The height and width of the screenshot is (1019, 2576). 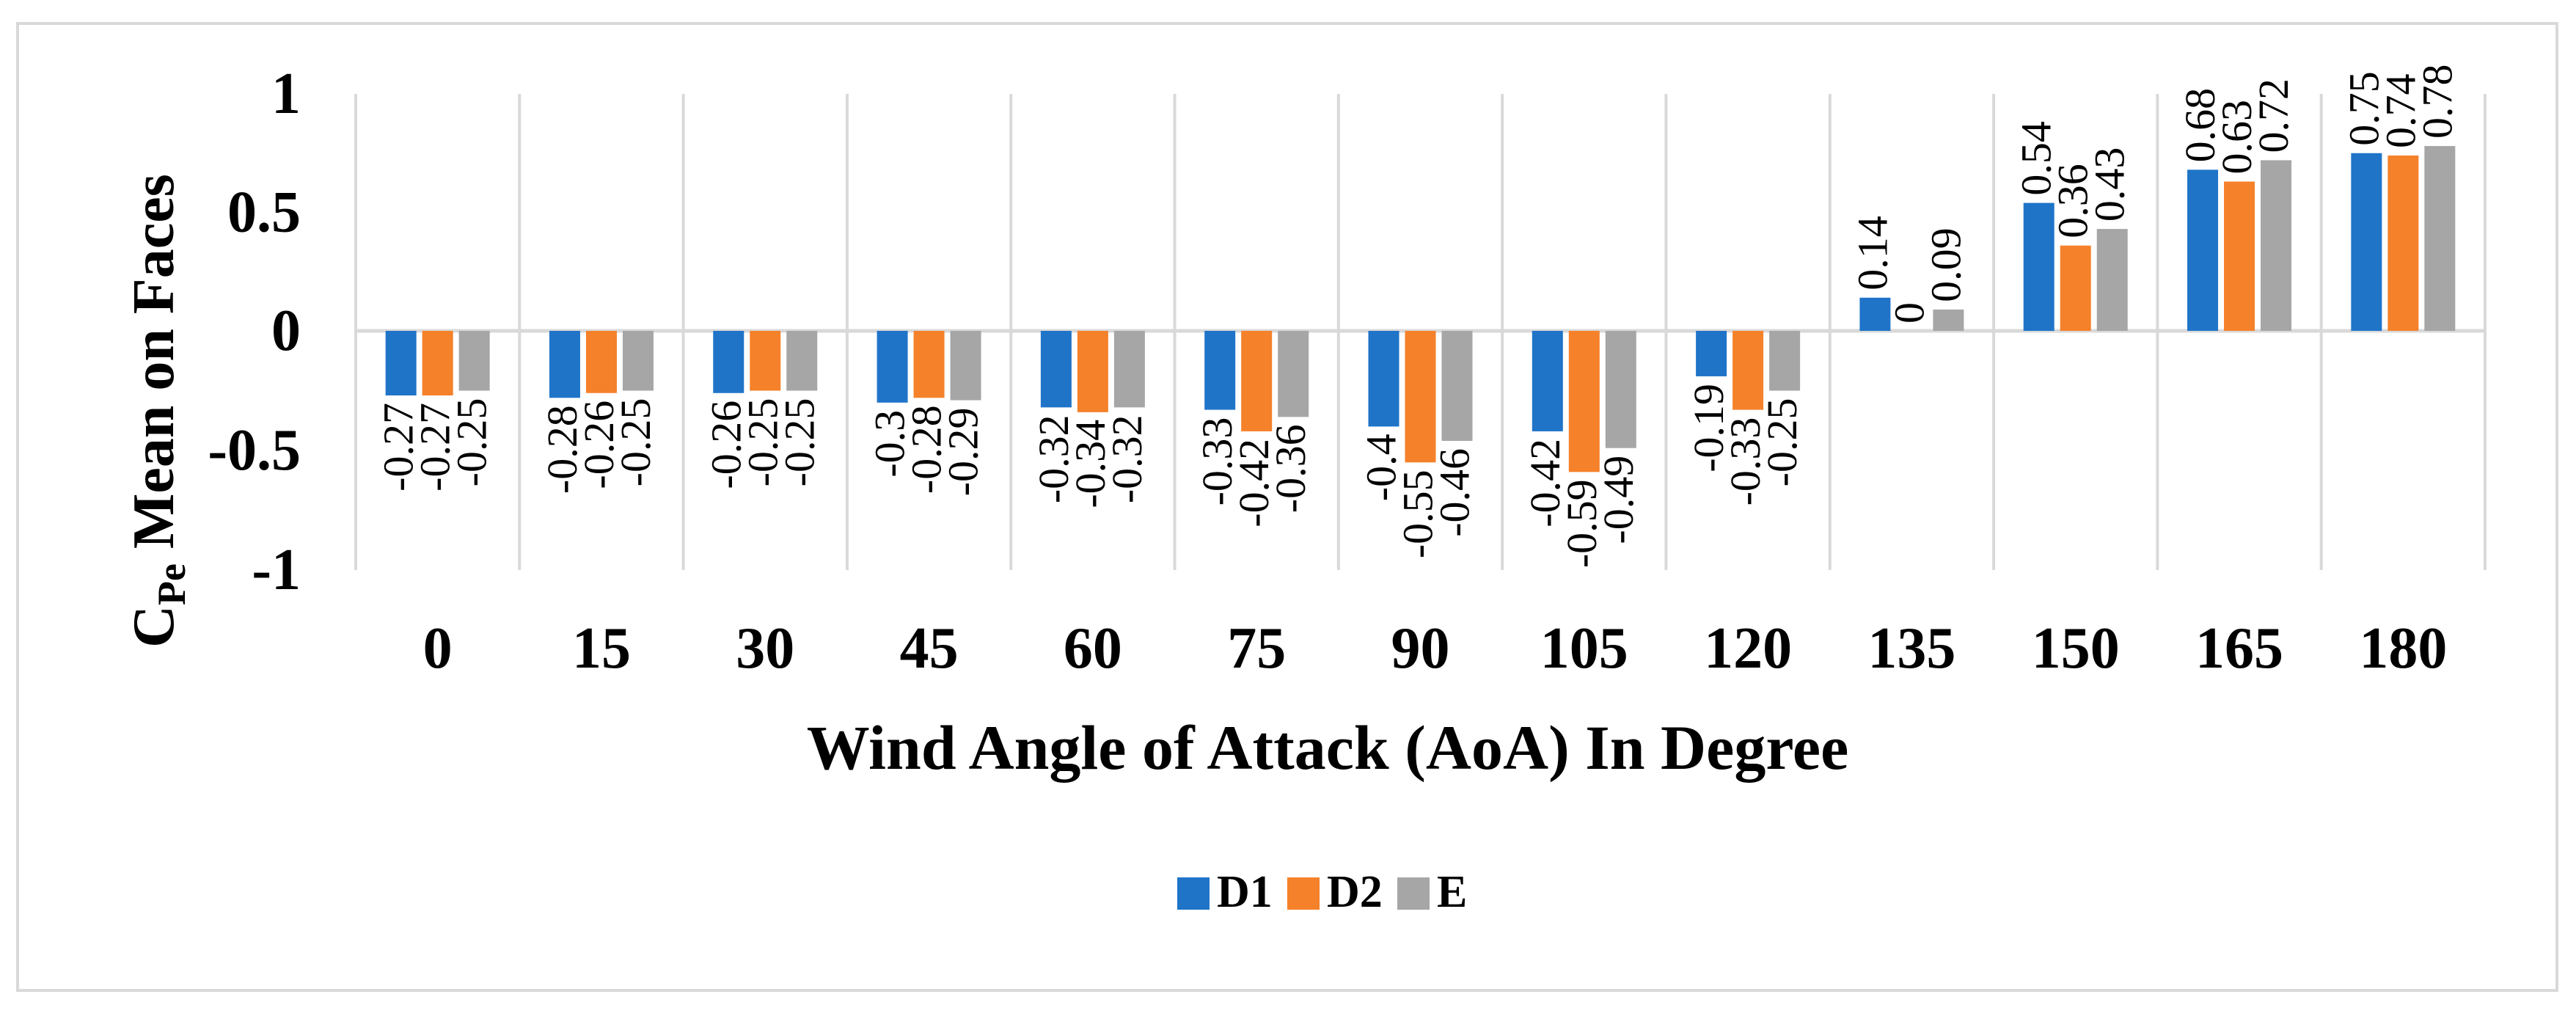 I want to click on x-tick-label: 60, so click(x=1093, y=649).